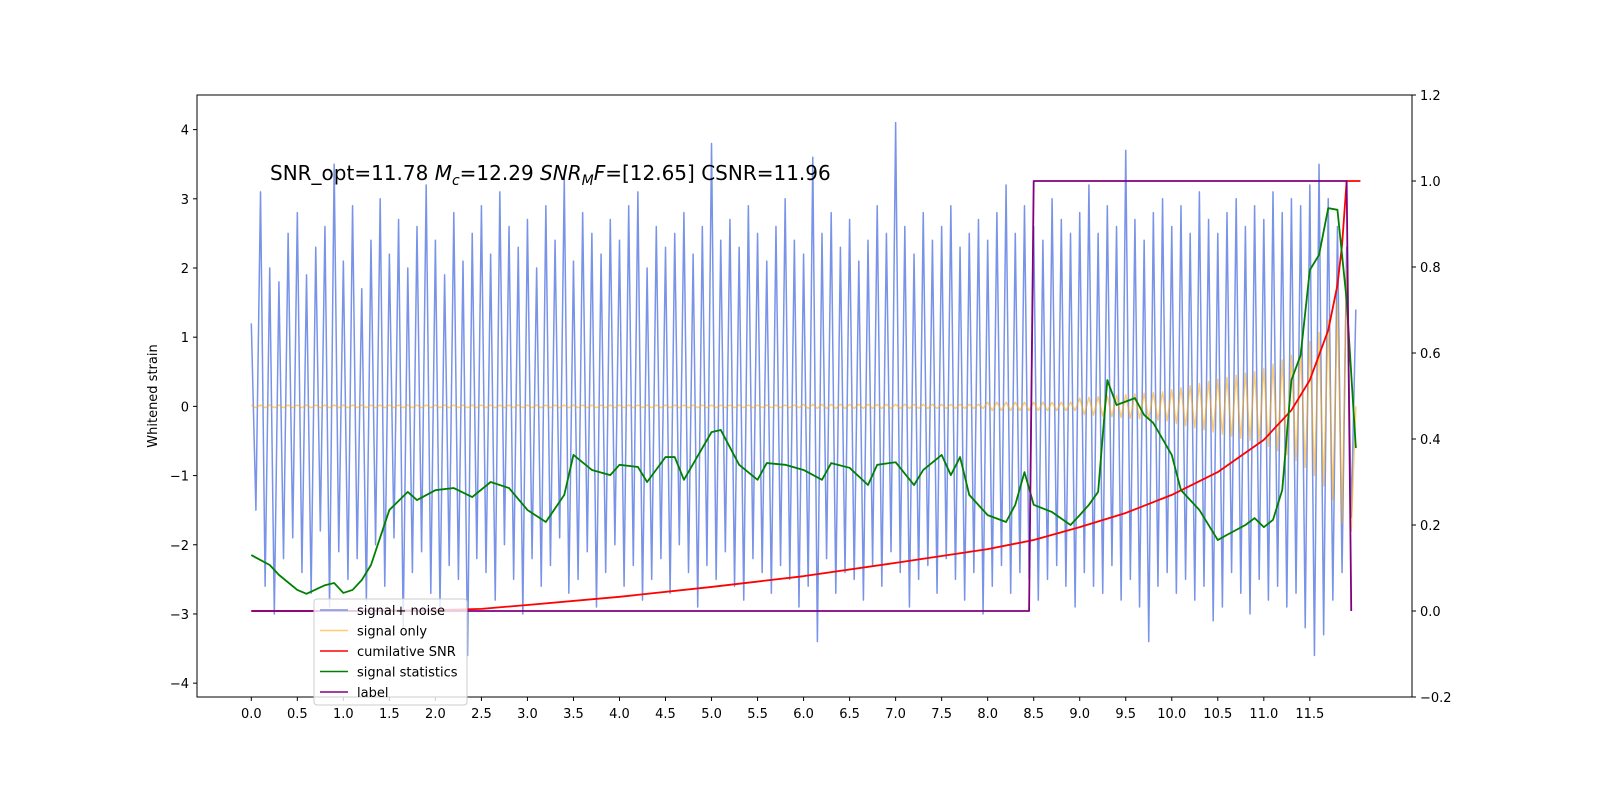 The height and width of the screenshot is (804, 1600). What do you see at coordinates (401, 611) in the screenshot?
I see `legend-label: signal+ noise` at bounding box center [401, 611].